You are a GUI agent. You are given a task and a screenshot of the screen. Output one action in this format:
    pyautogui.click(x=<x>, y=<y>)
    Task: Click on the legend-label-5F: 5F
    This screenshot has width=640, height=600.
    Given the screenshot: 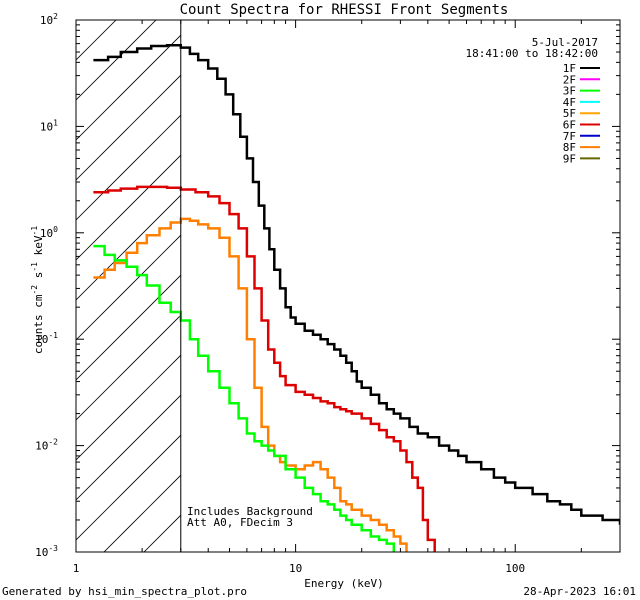 What is the action you would take?
    pyautogui.click(x=569, y=113)
    